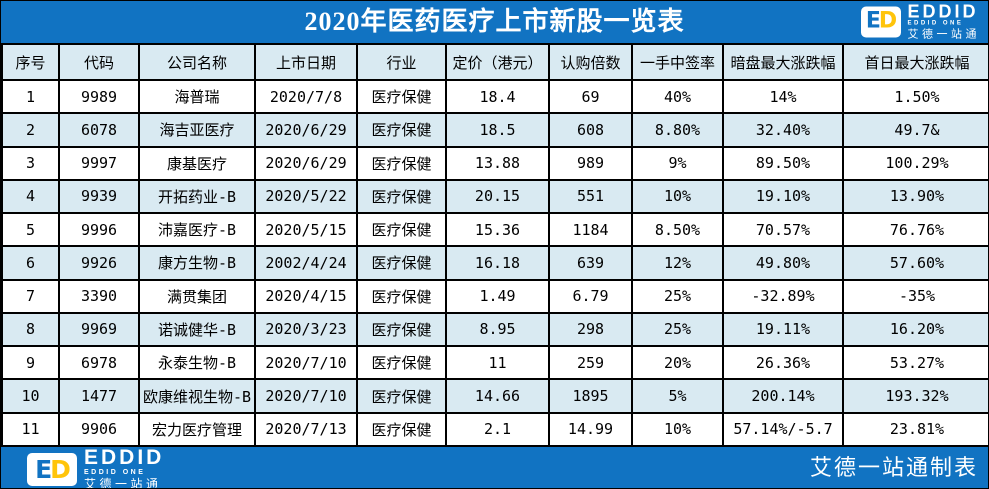 This screenshot has height=489, width=989. I want to click on table-cell: 2020/7/8, so click(306, 96).